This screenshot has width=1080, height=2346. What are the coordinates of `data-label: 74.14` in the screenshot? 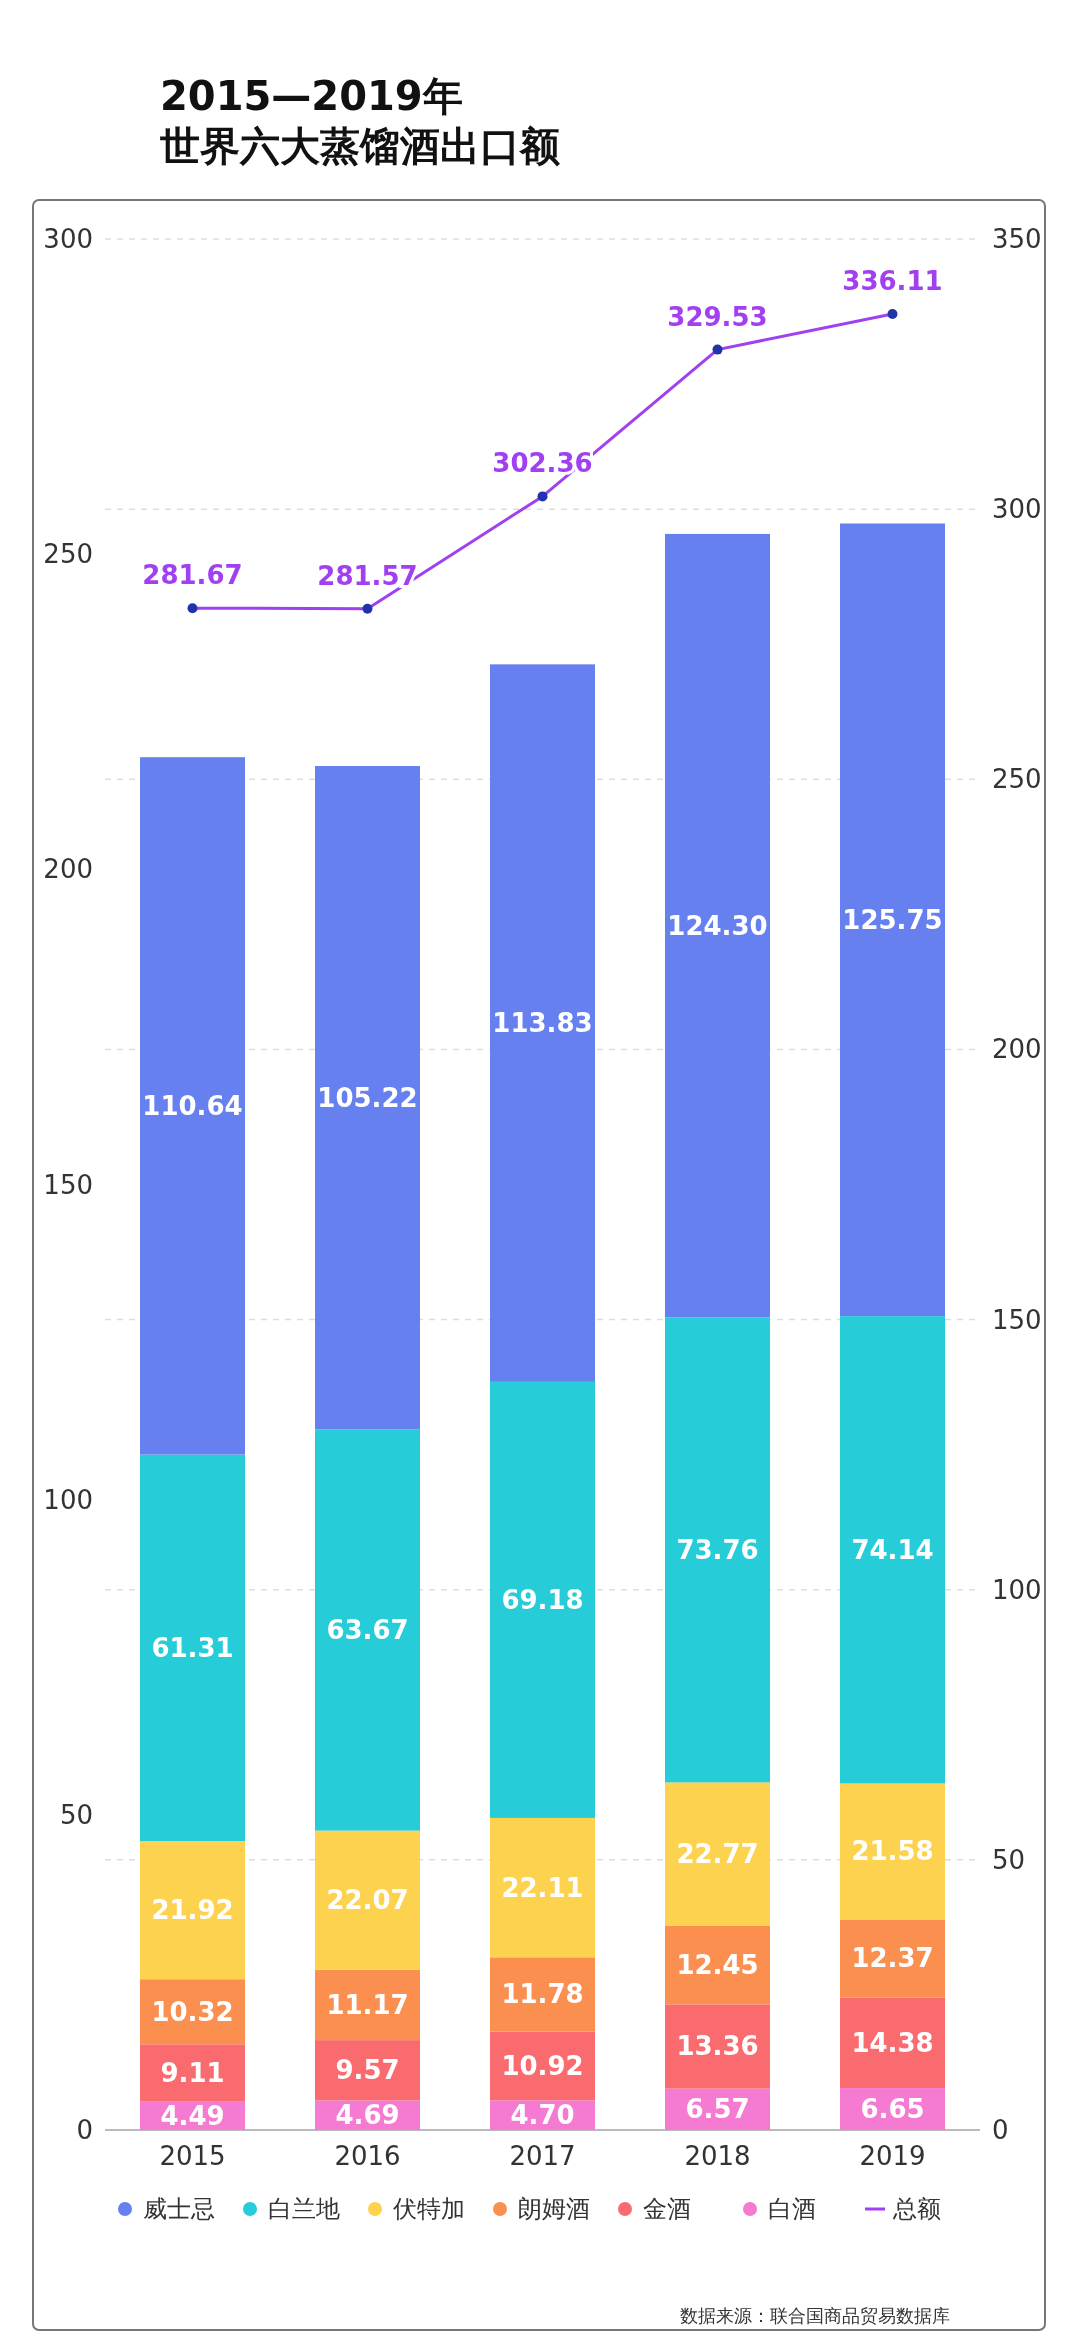 It's located at (892, 1549).